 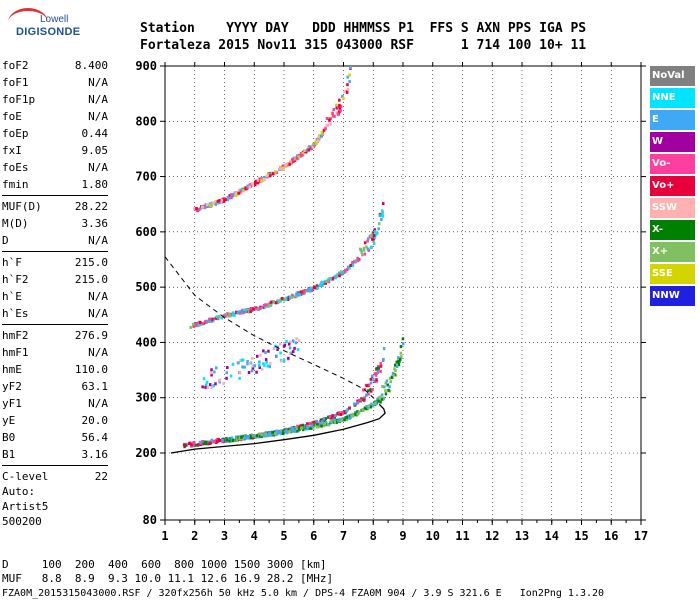 What do you see at coordinates (55, 352) in the screenshot?
I see `param-row: hmF1 N/A` at bounding box center [55, 352].